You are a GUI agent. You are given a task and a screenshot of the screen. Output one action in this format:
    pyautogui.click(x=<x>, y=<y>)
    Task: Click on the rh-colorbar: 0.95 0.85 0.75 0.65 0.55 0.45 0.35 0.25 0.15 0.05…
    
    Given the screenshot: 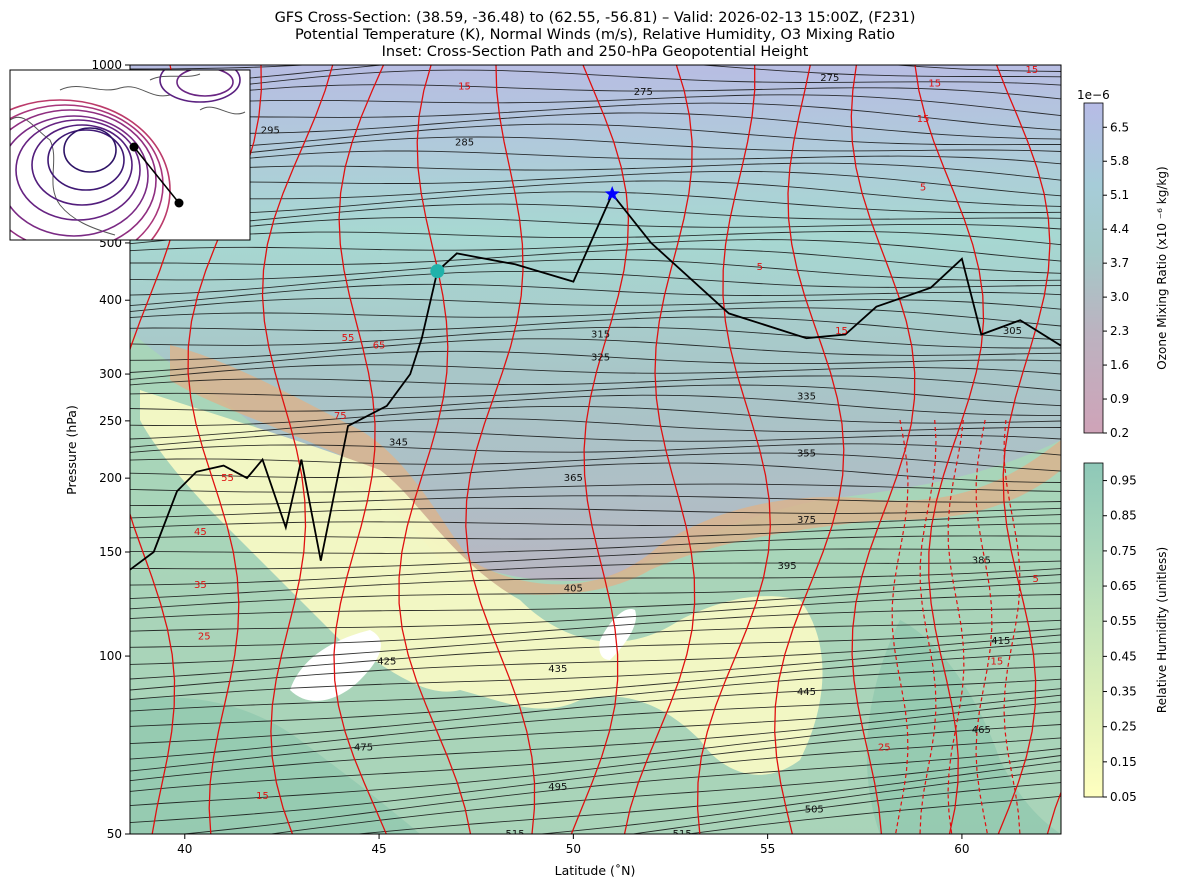 What is the action you would take?
    pyautogui.click(x=1126, y=633)
    